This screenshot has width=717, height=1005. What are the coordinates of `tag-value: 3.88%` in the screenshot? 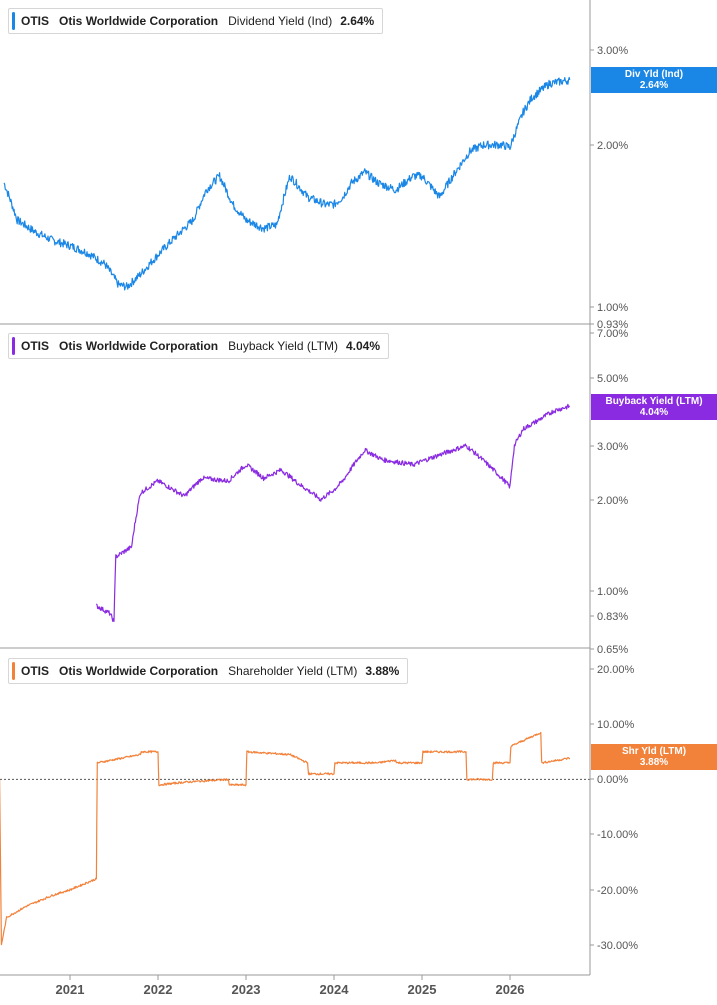 It's located at (654, 762).